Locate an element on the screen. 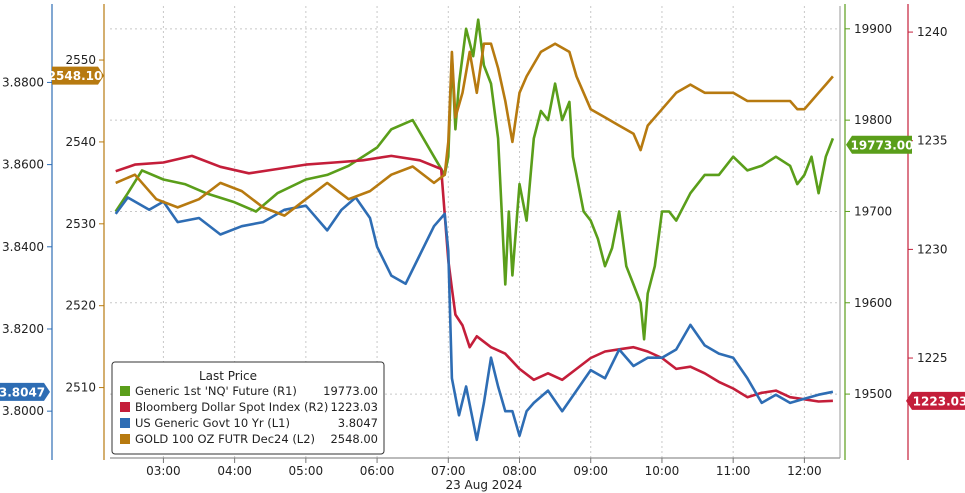 The image size is (965, 493). tick-label-r1: 19700 is located at coordinates (873, 211).